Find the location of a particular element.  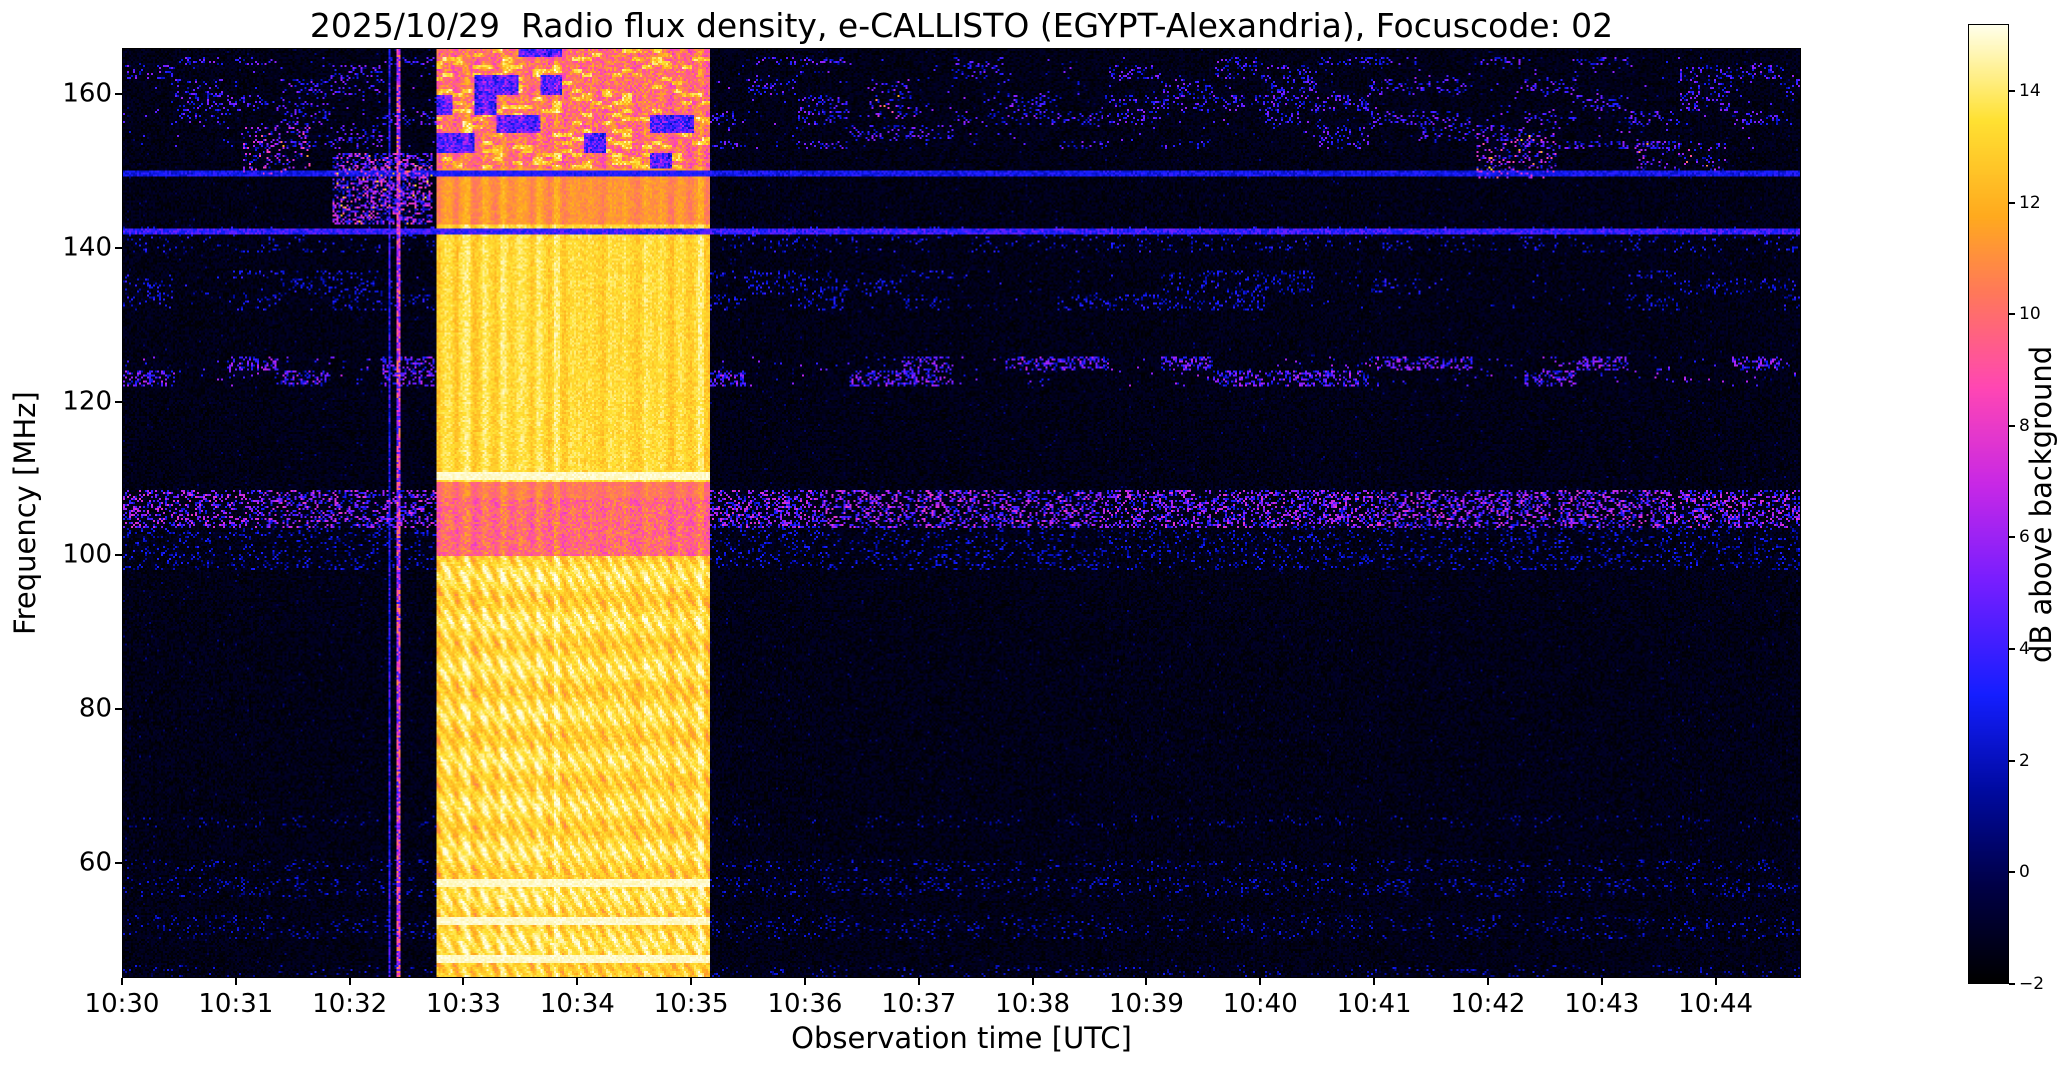

colorbar-tick-label: 2 is located at coordinates (2024, 760).